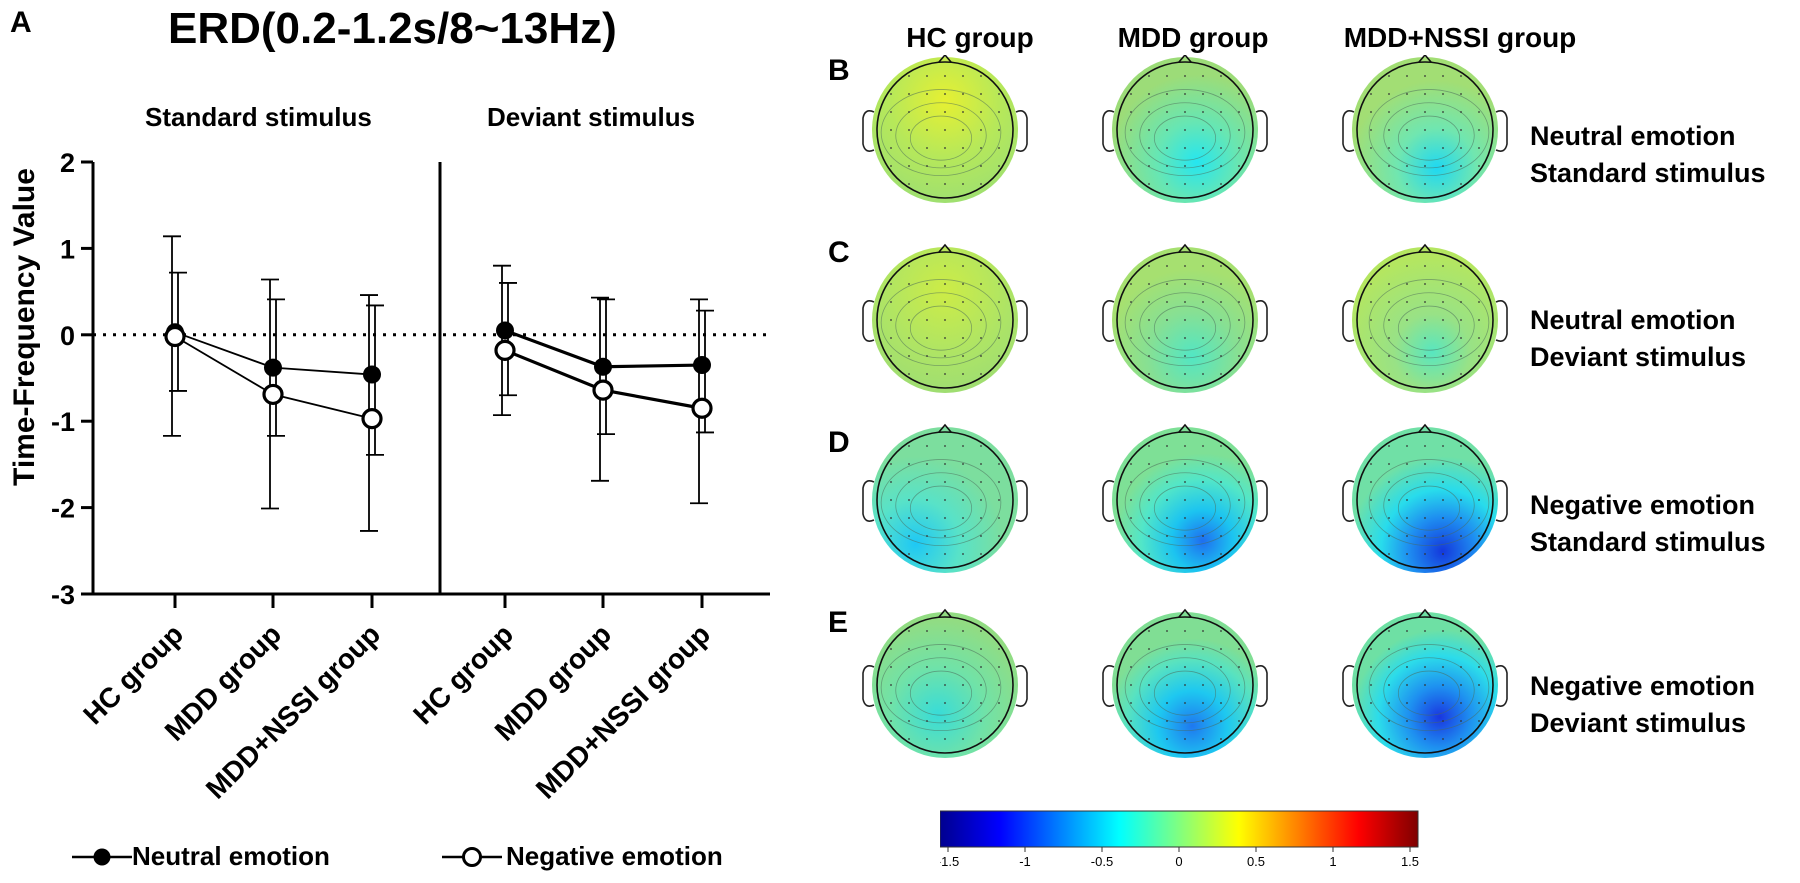 The height and width of the screenshot is (883, 1800). What do you see at coordinates (1108, 686) in the screenshot?
I see `left-ear` at bounding box center [1108, 686].